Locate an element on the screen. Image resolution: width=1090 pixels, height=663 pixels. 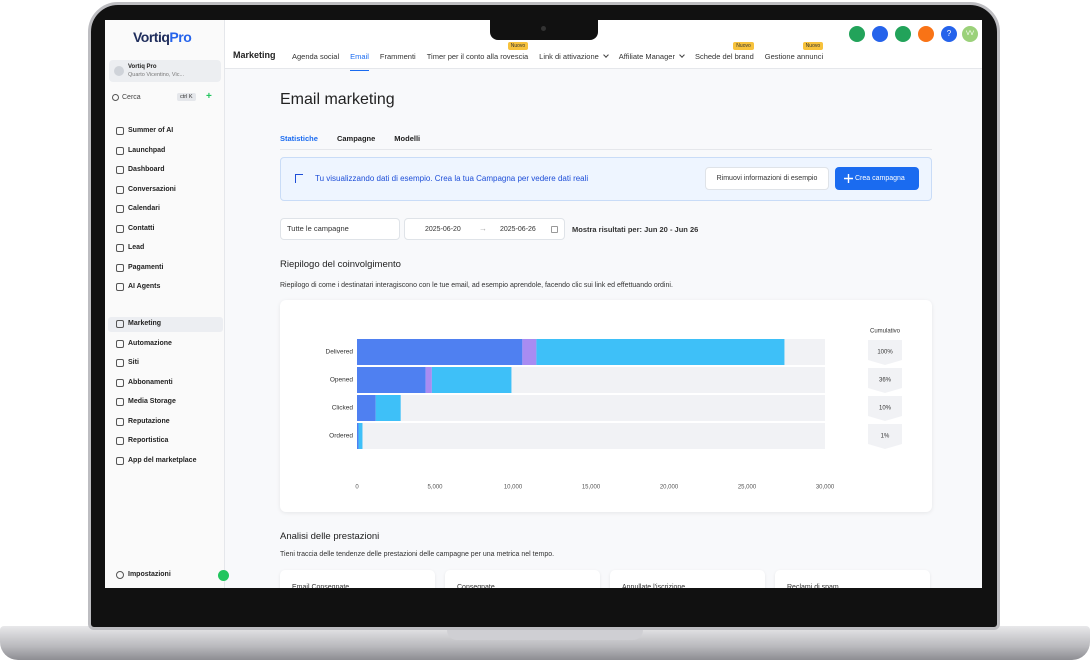
sidebar-item: Calendari is located at coordinates (165, 209).